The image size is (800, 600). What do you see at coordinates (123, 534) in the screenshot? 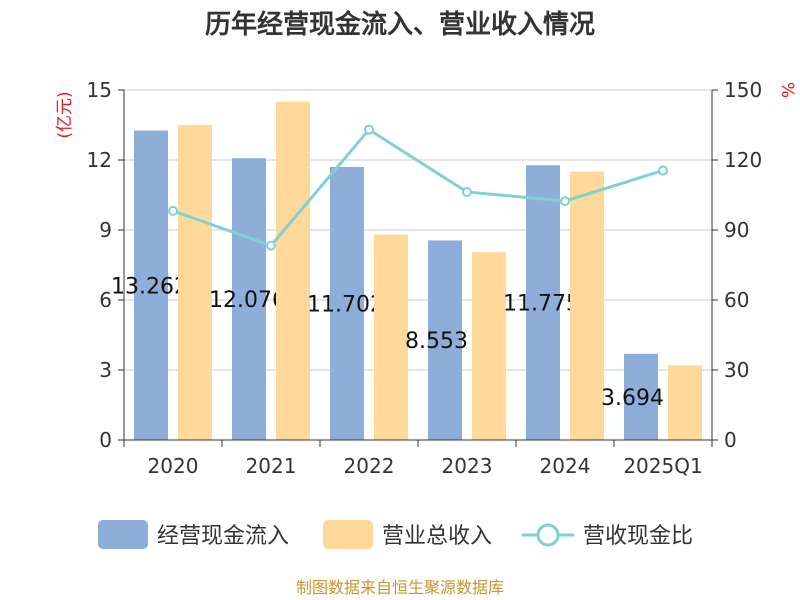
I see `legend-swatch-cash-inflow` at bounding box center [123, 534].